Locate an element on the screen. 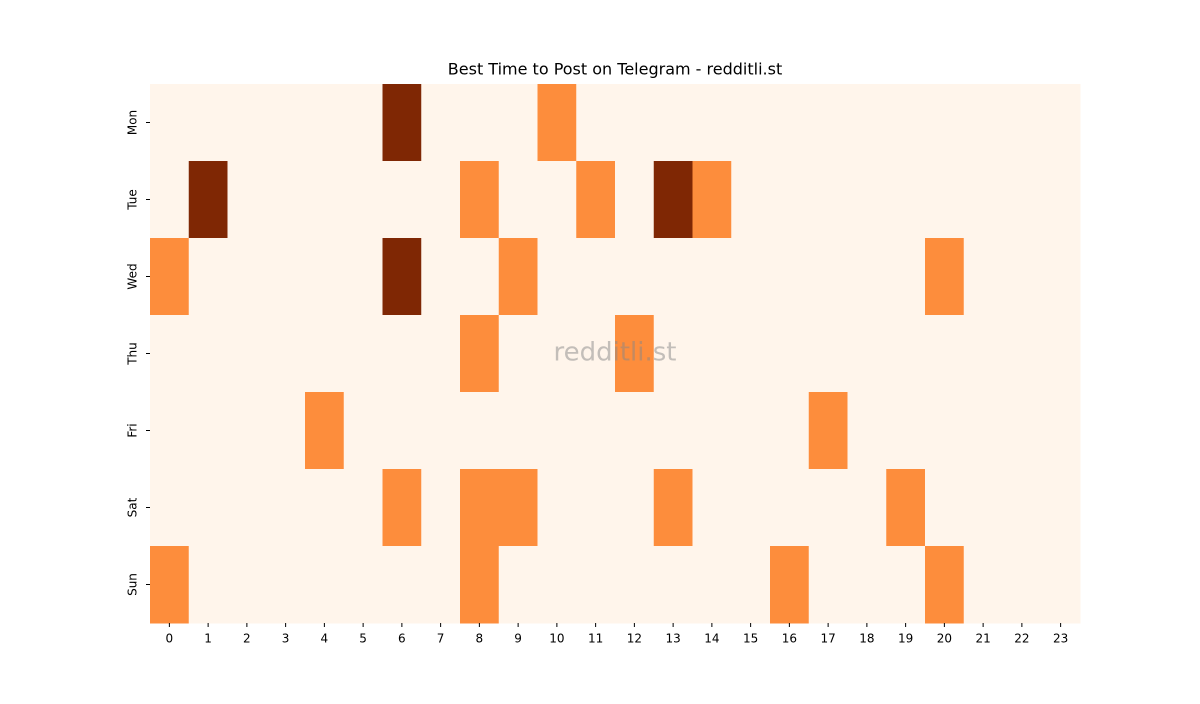 This screenshot has width=1200, height=704. y-tick-label: Tue is located at coordinates (133, 200).